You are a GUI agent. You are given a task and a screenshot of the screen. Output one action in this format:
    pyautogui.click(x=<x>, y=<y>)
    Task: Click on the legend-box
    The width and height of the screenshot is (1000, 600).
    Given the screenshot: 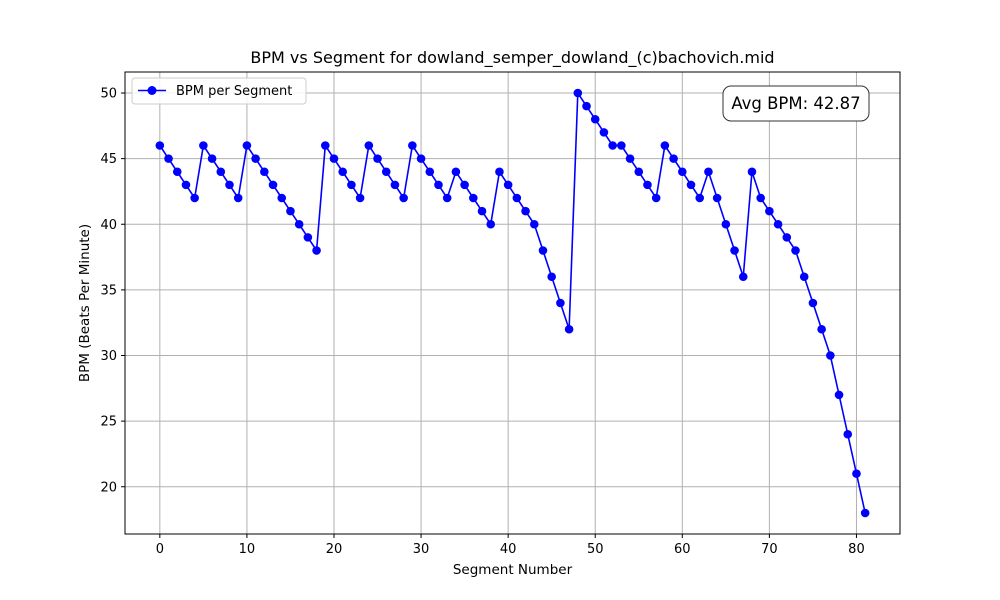 What is the action you would take?
    pyautogui.click(x=219, y=91)
    